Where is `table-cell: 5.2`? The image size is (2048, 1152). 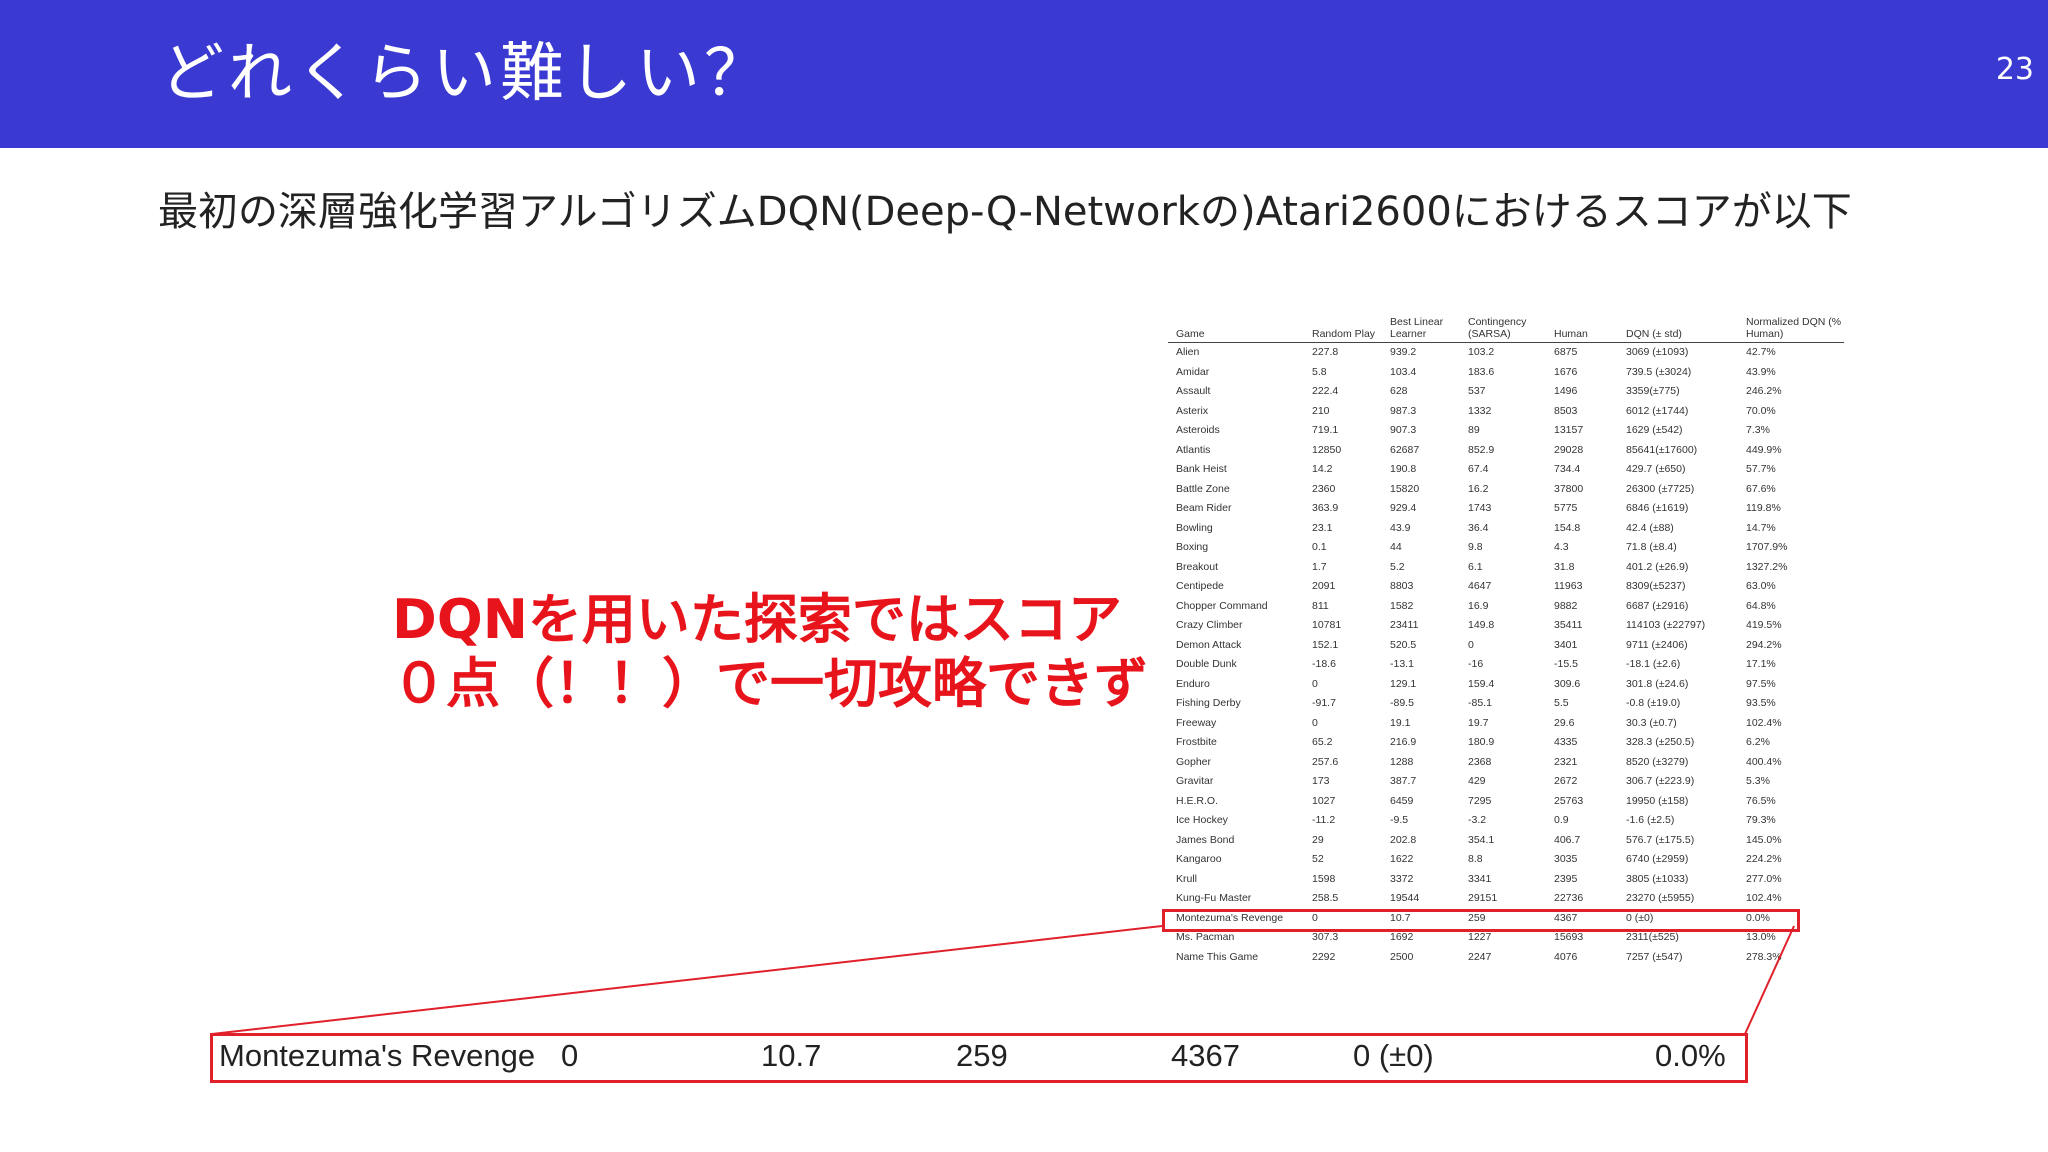 table-cell: 5.2 is located at coordinates (1397, 566).